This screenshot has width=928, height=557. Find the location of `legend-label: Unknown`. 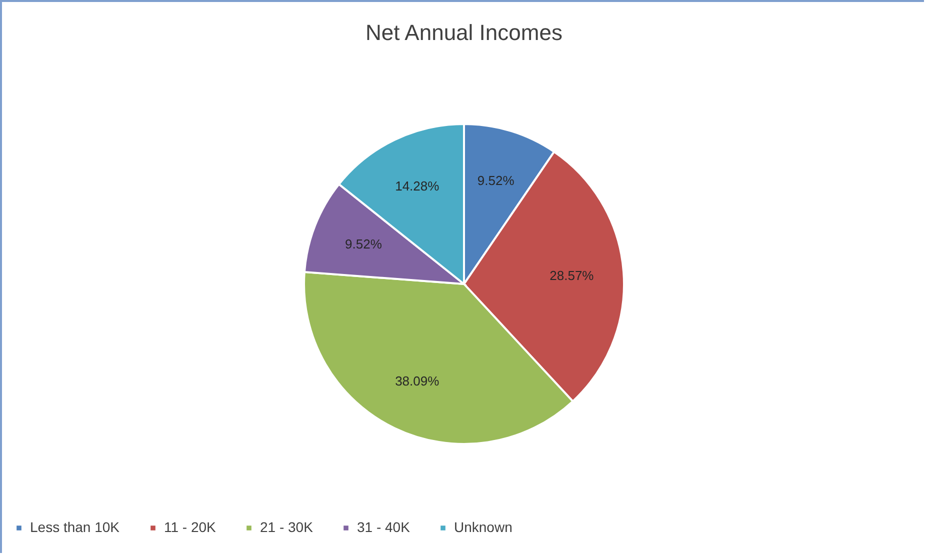

legend-label: Unknown is located at coordinates (483, 527).